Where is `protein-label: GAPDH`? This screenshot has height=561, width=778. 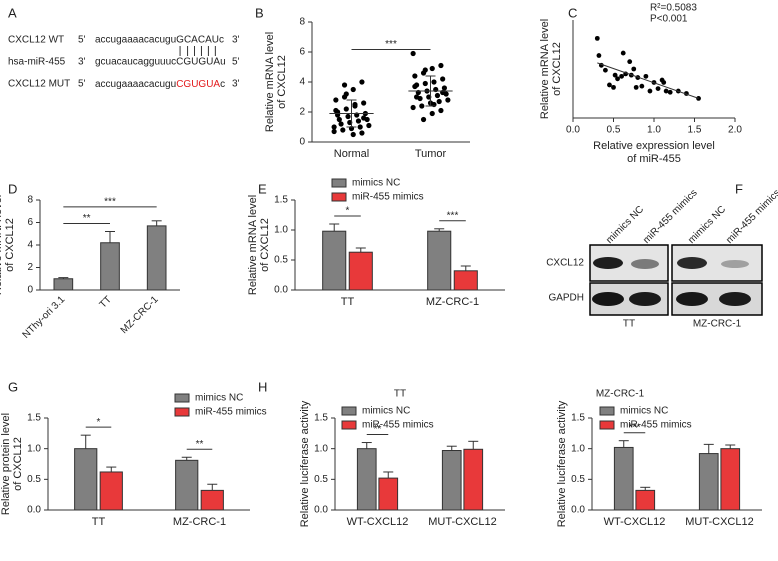
protein-label: GAPDH is located at coordinates (566, 298).